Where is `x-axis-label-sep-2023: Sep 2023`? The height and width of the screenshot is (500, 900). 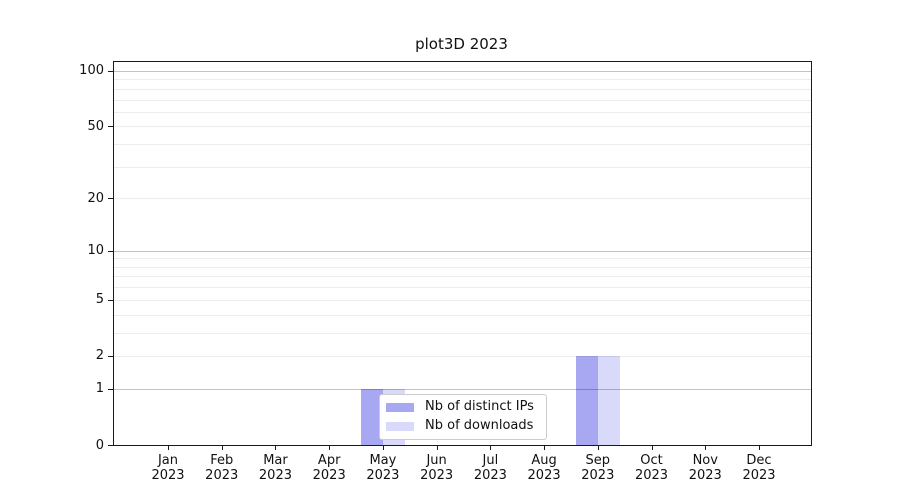
x-axis-label-sep-2023: Sep 2023 is located at coordinates (598, 468).